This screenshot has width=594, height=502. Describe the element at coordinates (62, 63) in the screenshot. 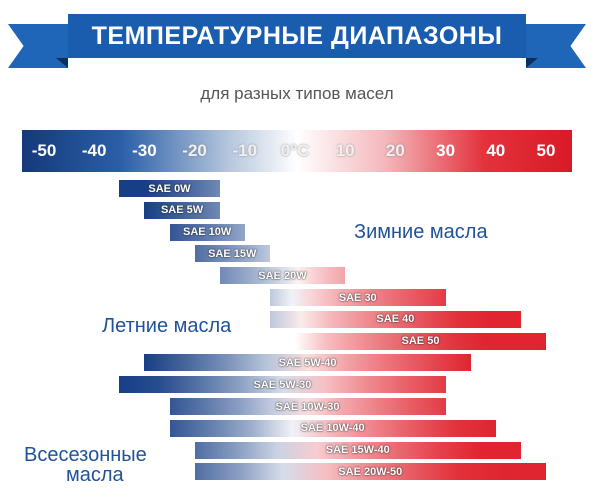

I see `title-ribbon-left-fold` at that location.